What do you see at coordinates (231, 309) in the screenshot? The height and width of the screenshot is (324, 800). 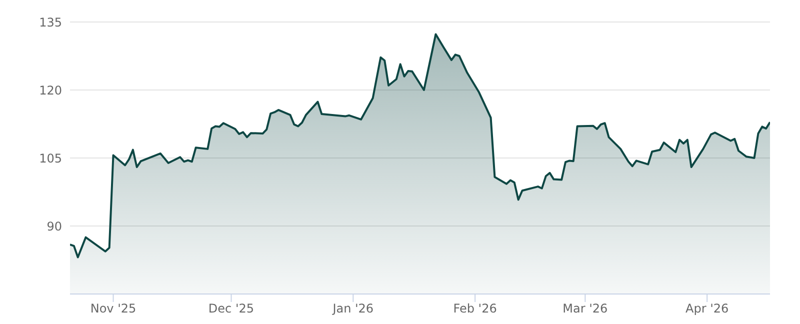 I see `x-tick-label: Dec '25` at bounding box center [231, 309].